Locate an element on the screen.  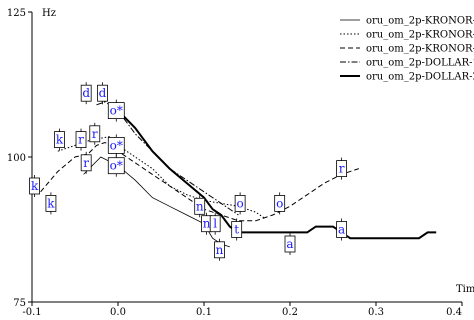
legend-label: oru_om_2p-DOLLAR-2.w is located at coordinates (420, 77).